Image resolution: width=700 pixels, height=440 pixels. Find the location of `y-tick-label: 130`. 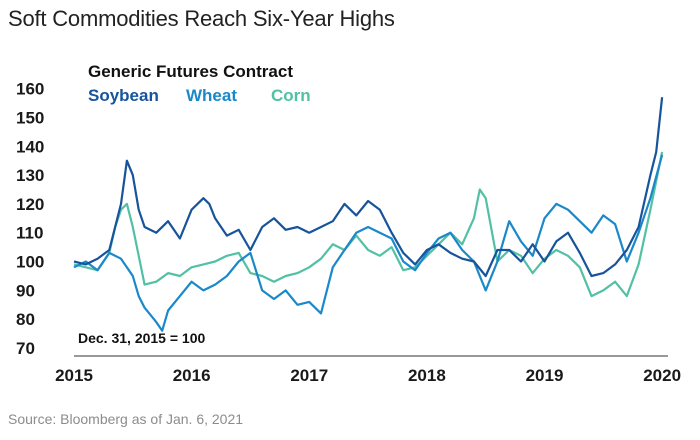

y-tick-label: 130 is located at coordinates (30, 175).